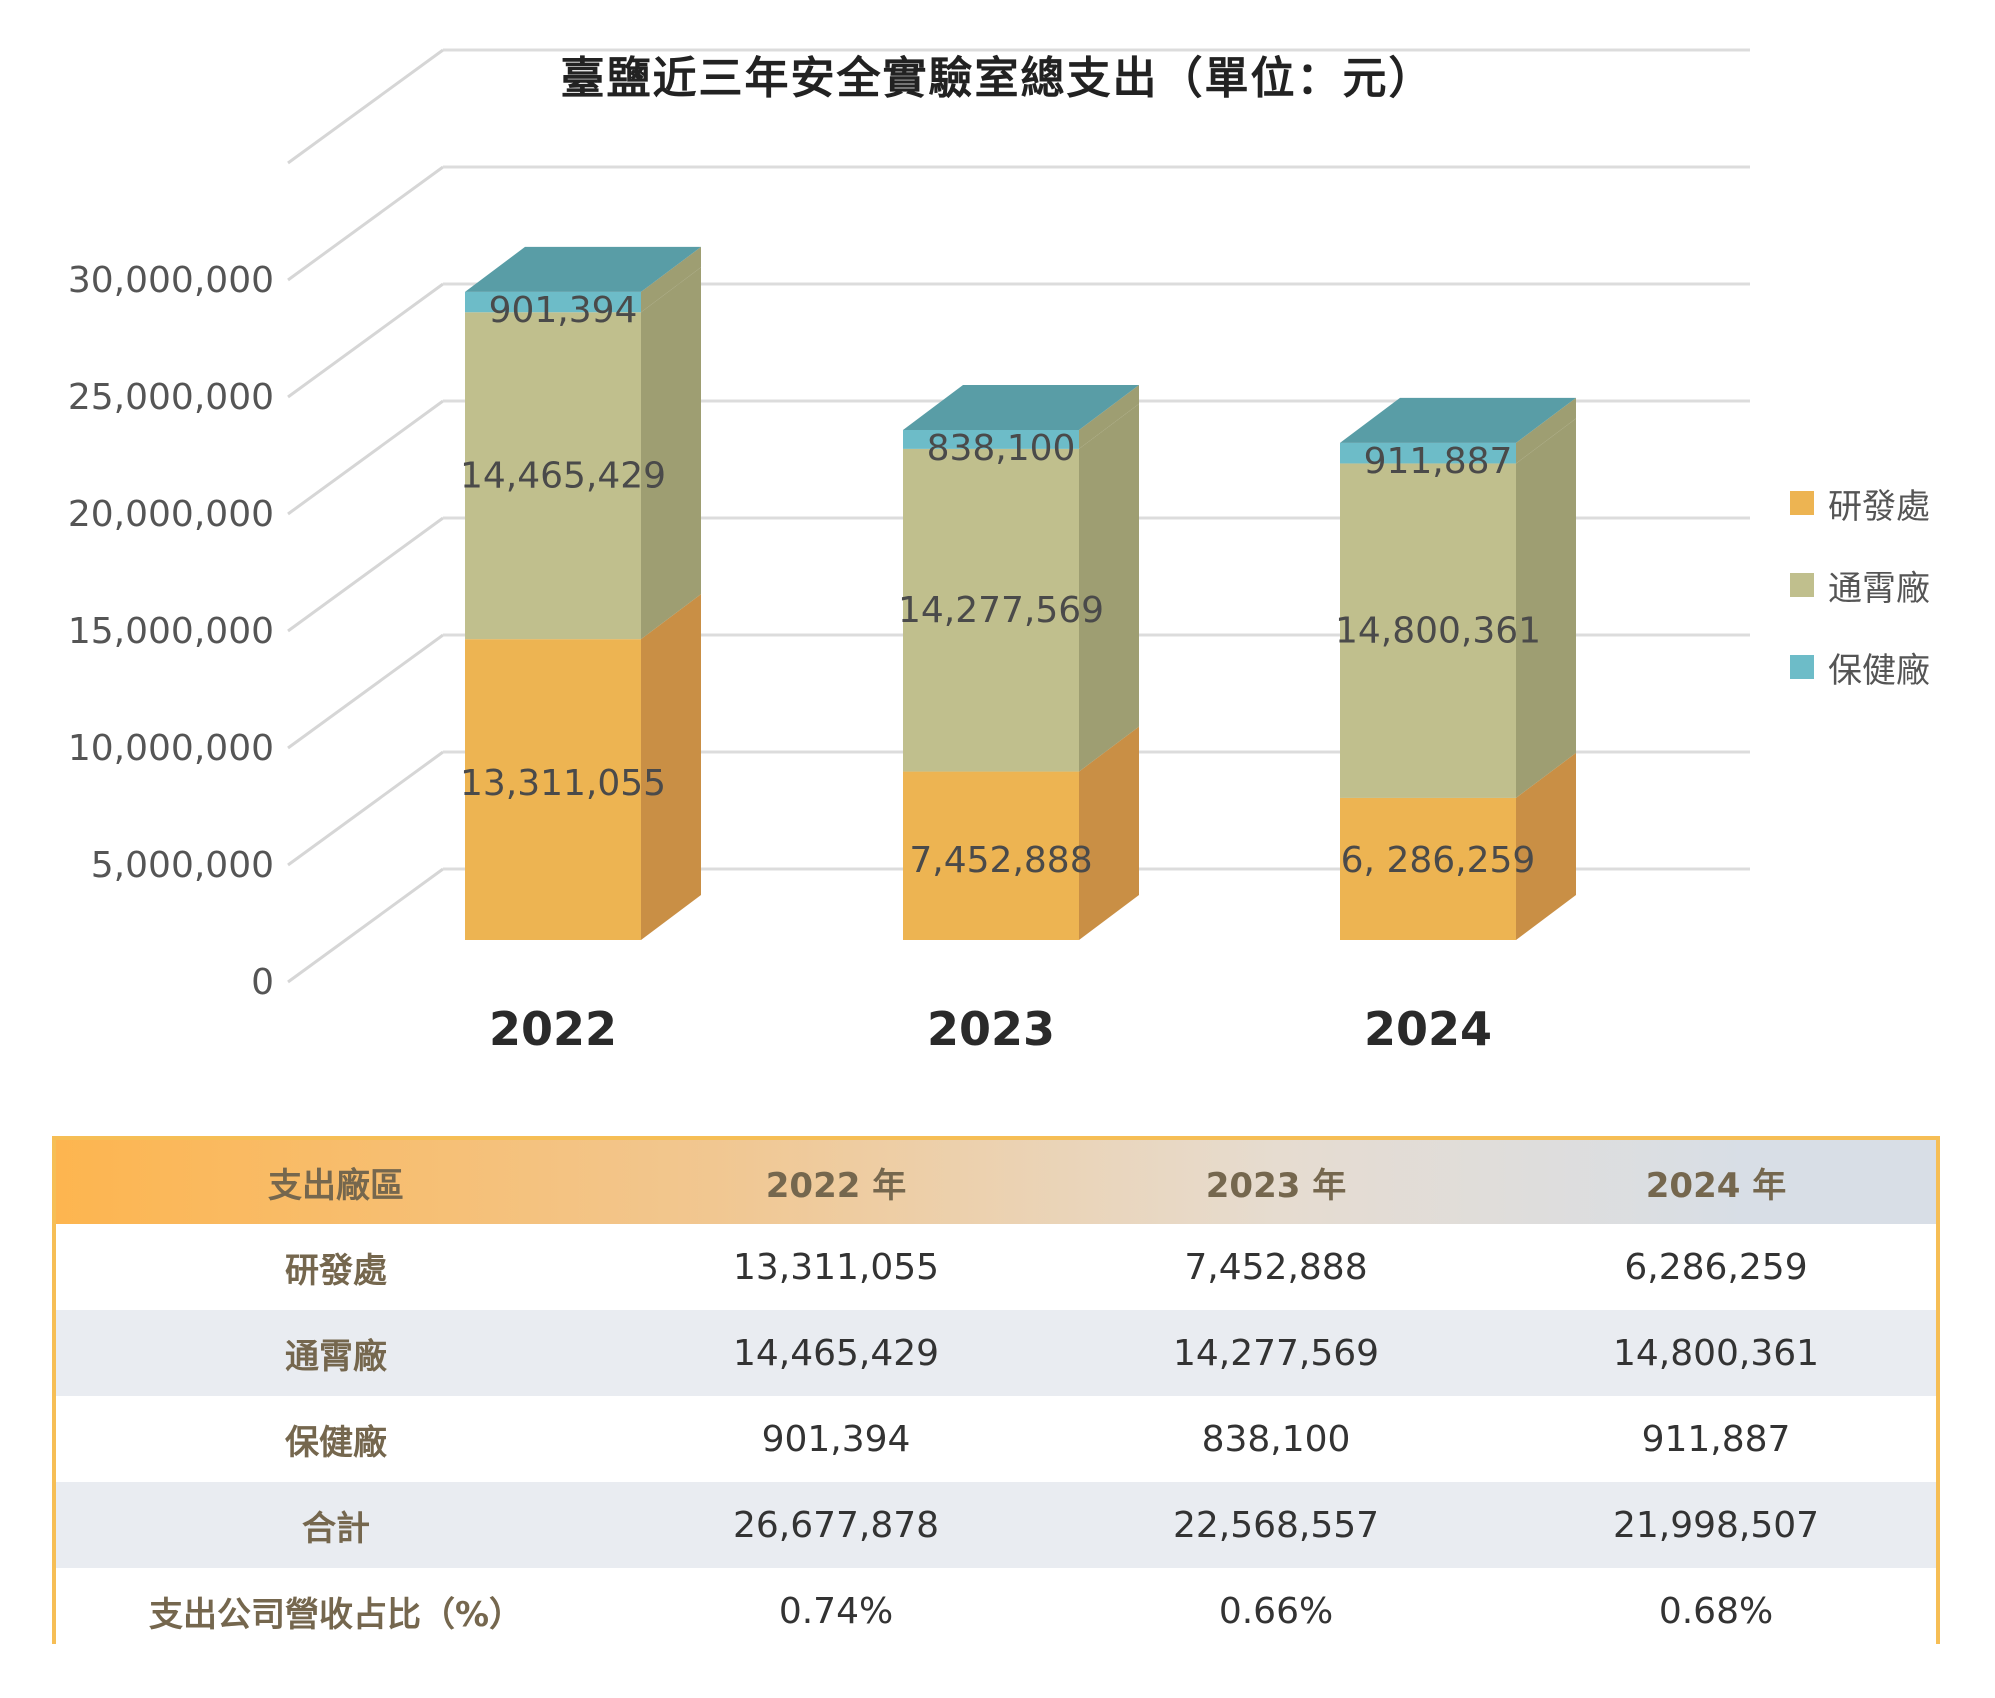 This screenshot has width=1995, height=1698. Describe the element at coordinates (262, 982) in the screenshot. I see `y-tick-label: 0` at that location.